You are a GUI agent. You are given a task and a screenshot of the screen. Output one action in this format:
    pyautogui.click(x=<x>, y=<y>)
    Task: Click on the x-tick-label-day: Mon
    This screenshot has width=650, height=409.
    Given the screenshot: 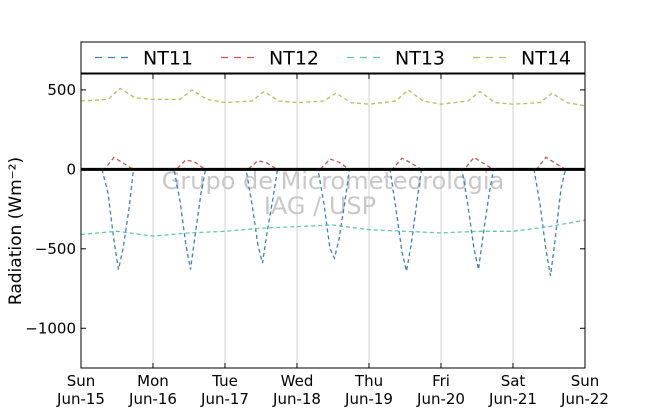 What is the action you would take?
    pyautogui.click(x=153, y=381)
    